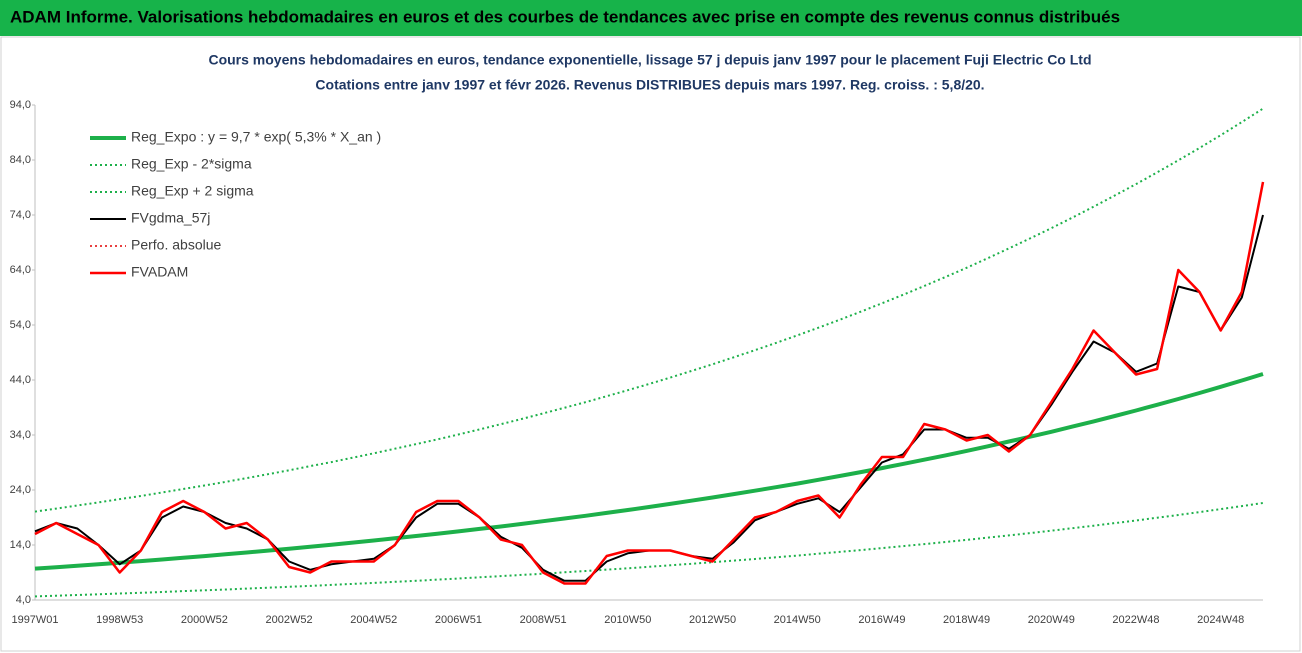 The image size is (1302, 653). Describe the element at coordinates (176, 245) in the screenshot. I see `legend-label: Perfo. absolue` at that location.